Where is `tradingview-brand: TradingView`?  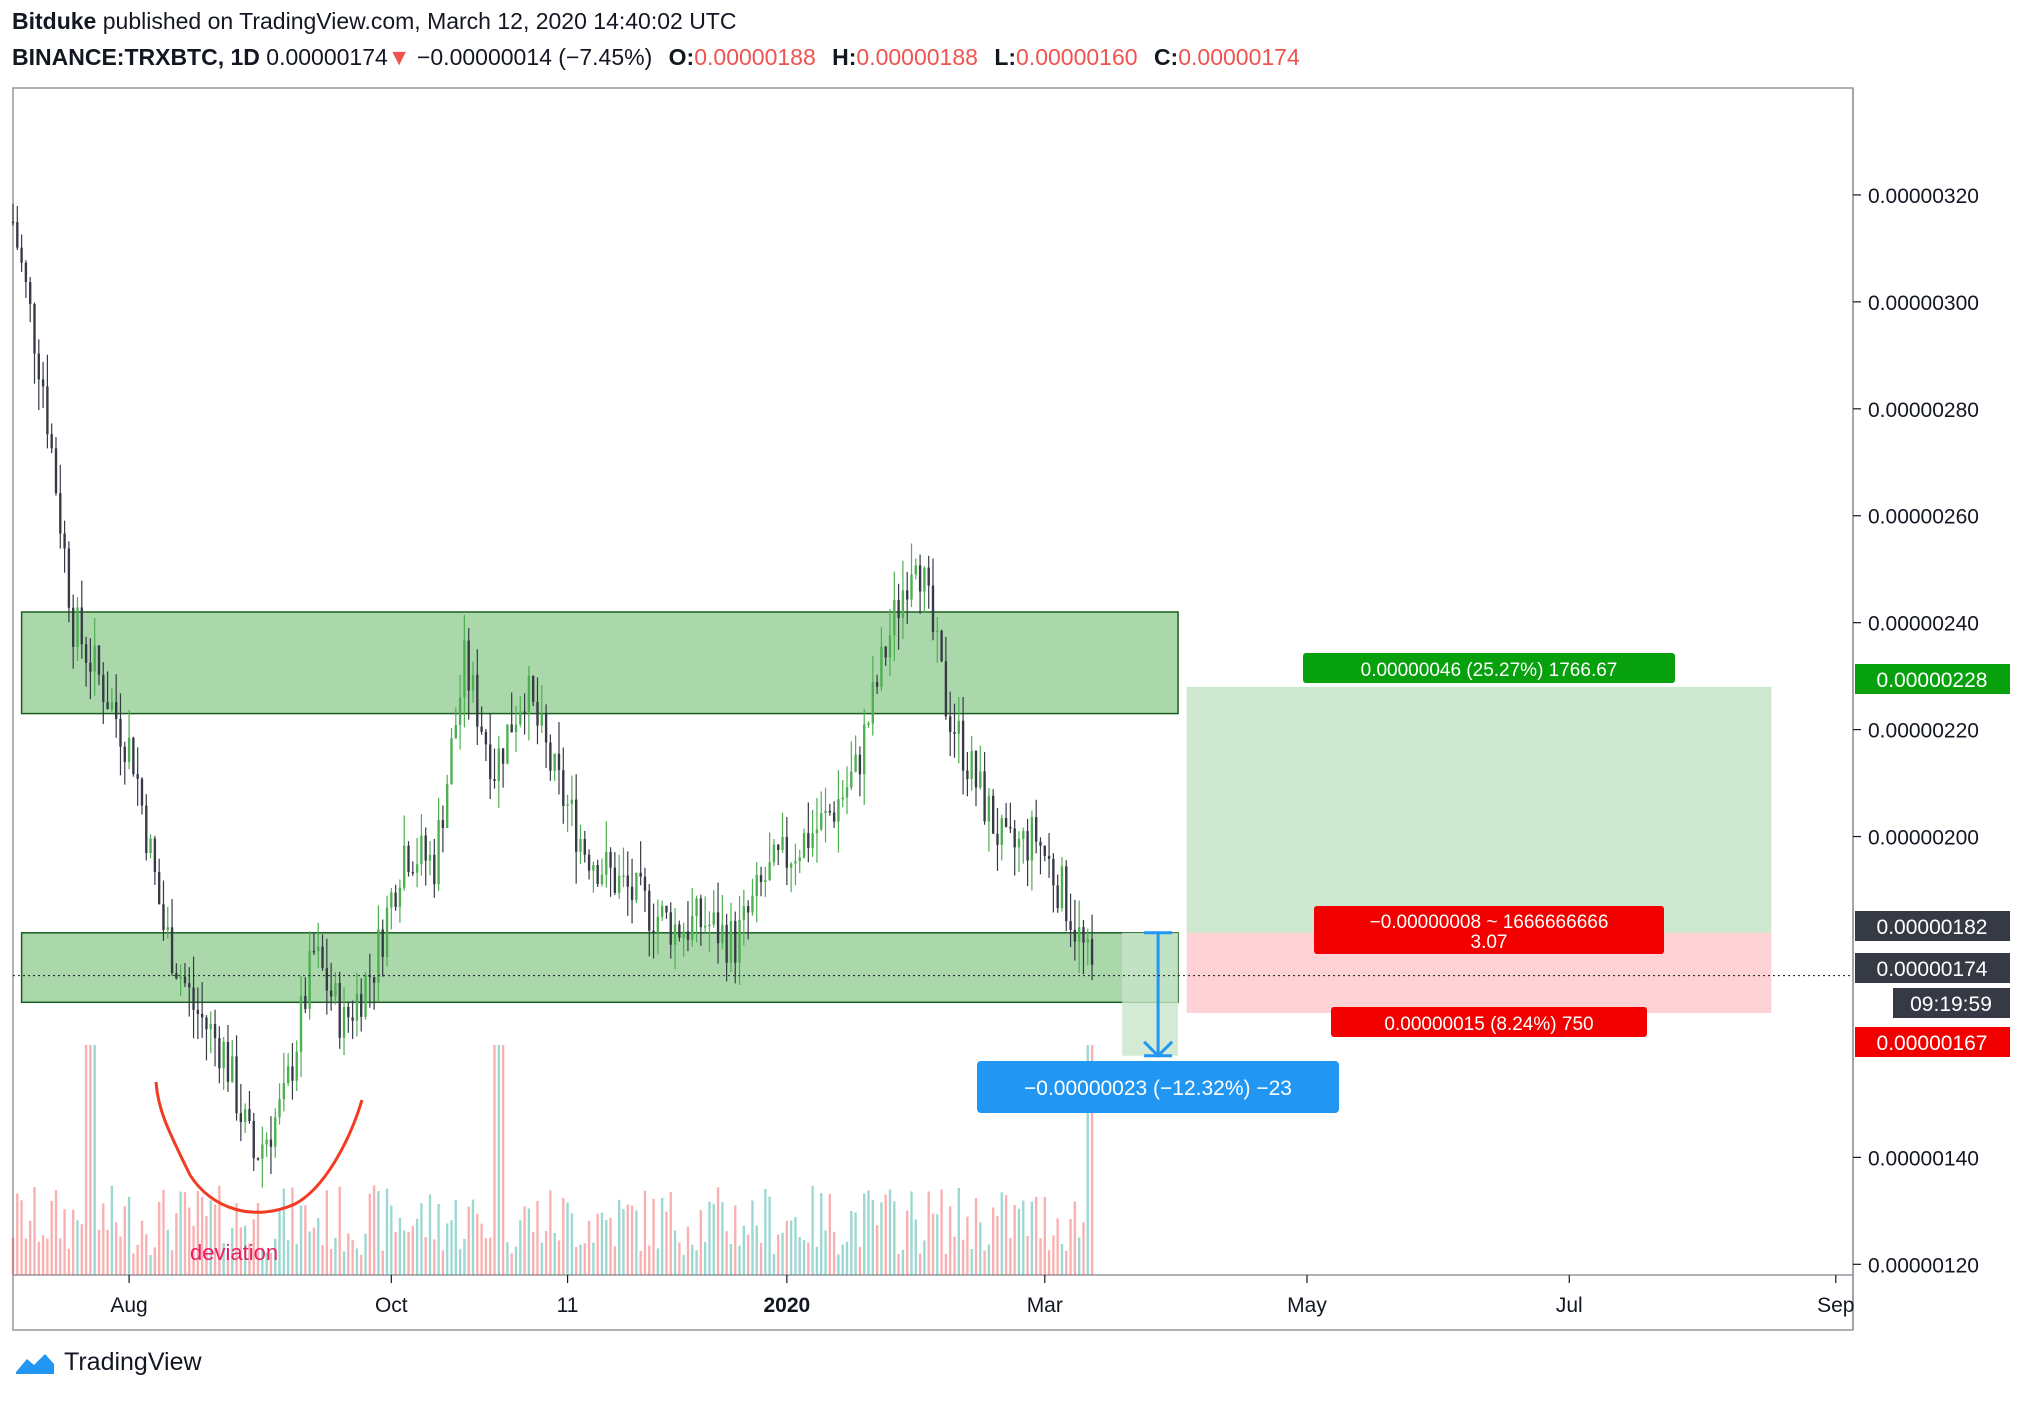 tradingview-brand: TradingView is located at coordinates (108, 1362).